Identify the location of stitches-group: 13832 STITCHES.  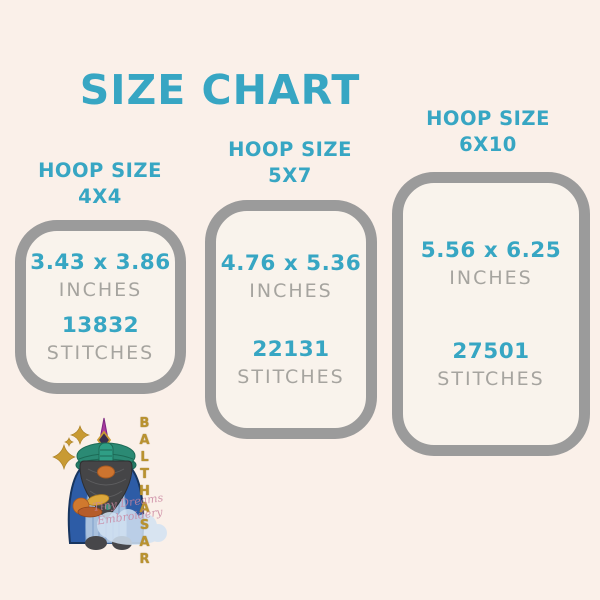
(100, 338).